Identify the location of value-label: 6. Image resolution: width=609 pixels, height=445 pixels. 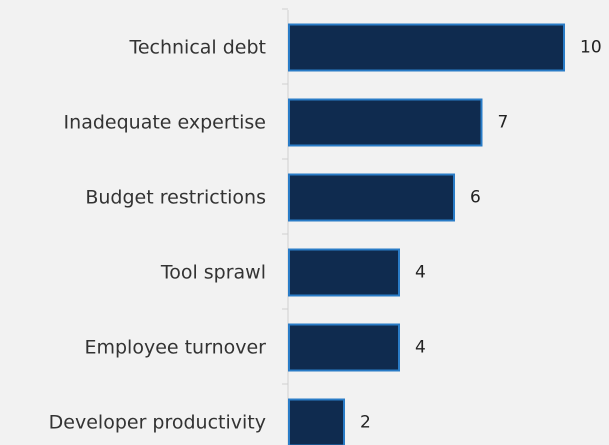
(475, 198).